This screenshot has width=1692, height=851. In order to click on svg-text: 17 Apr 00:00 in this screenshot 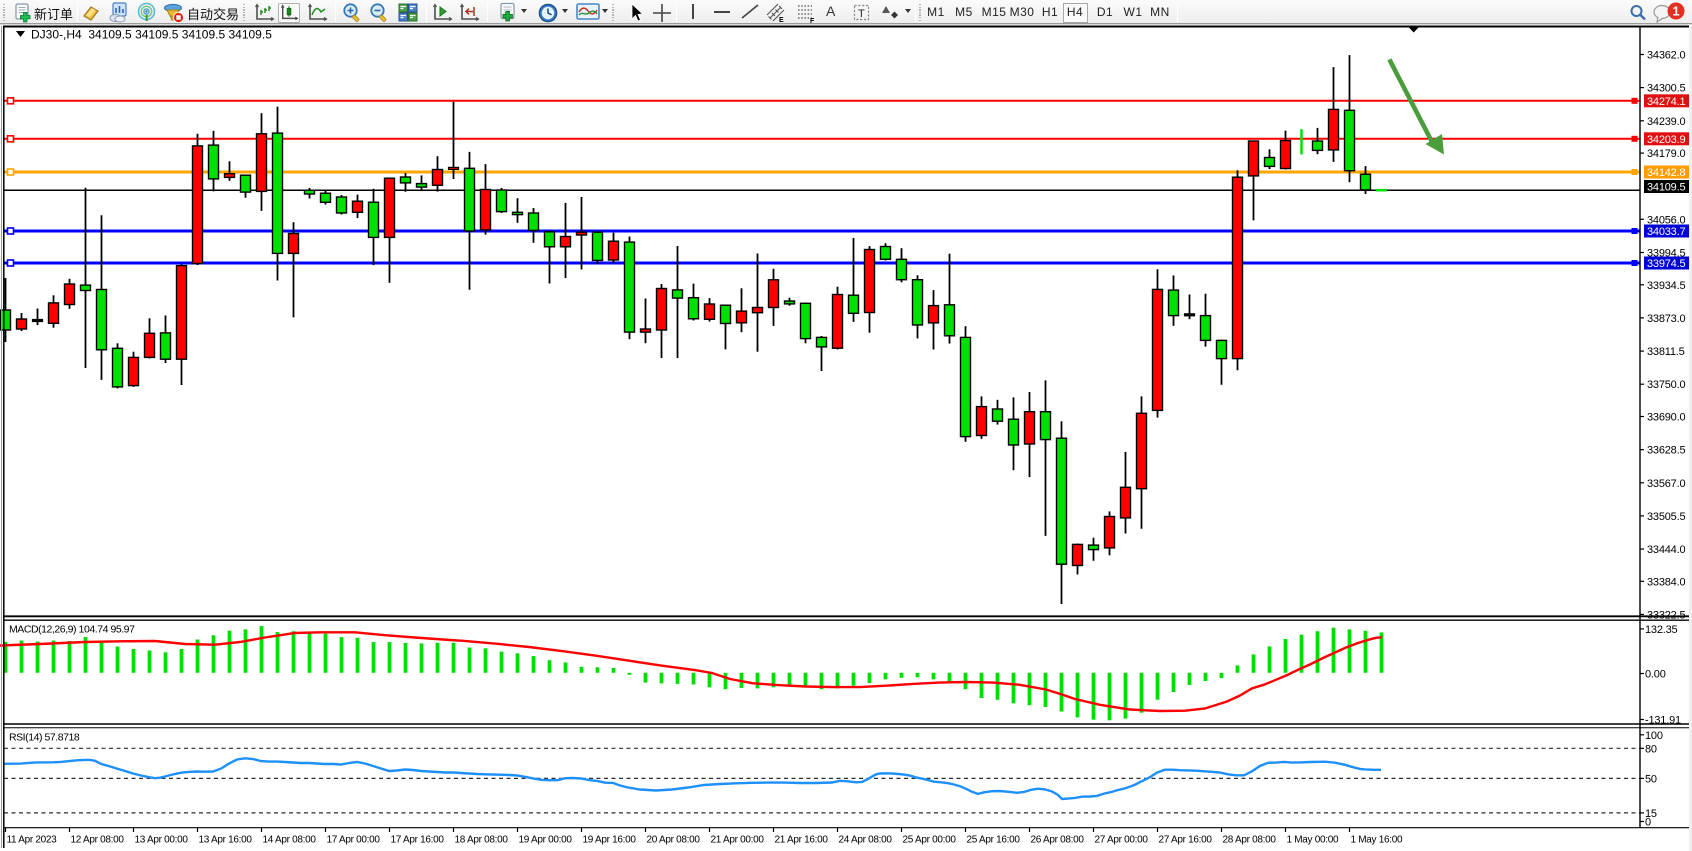, I will do `click(354, 840)`.